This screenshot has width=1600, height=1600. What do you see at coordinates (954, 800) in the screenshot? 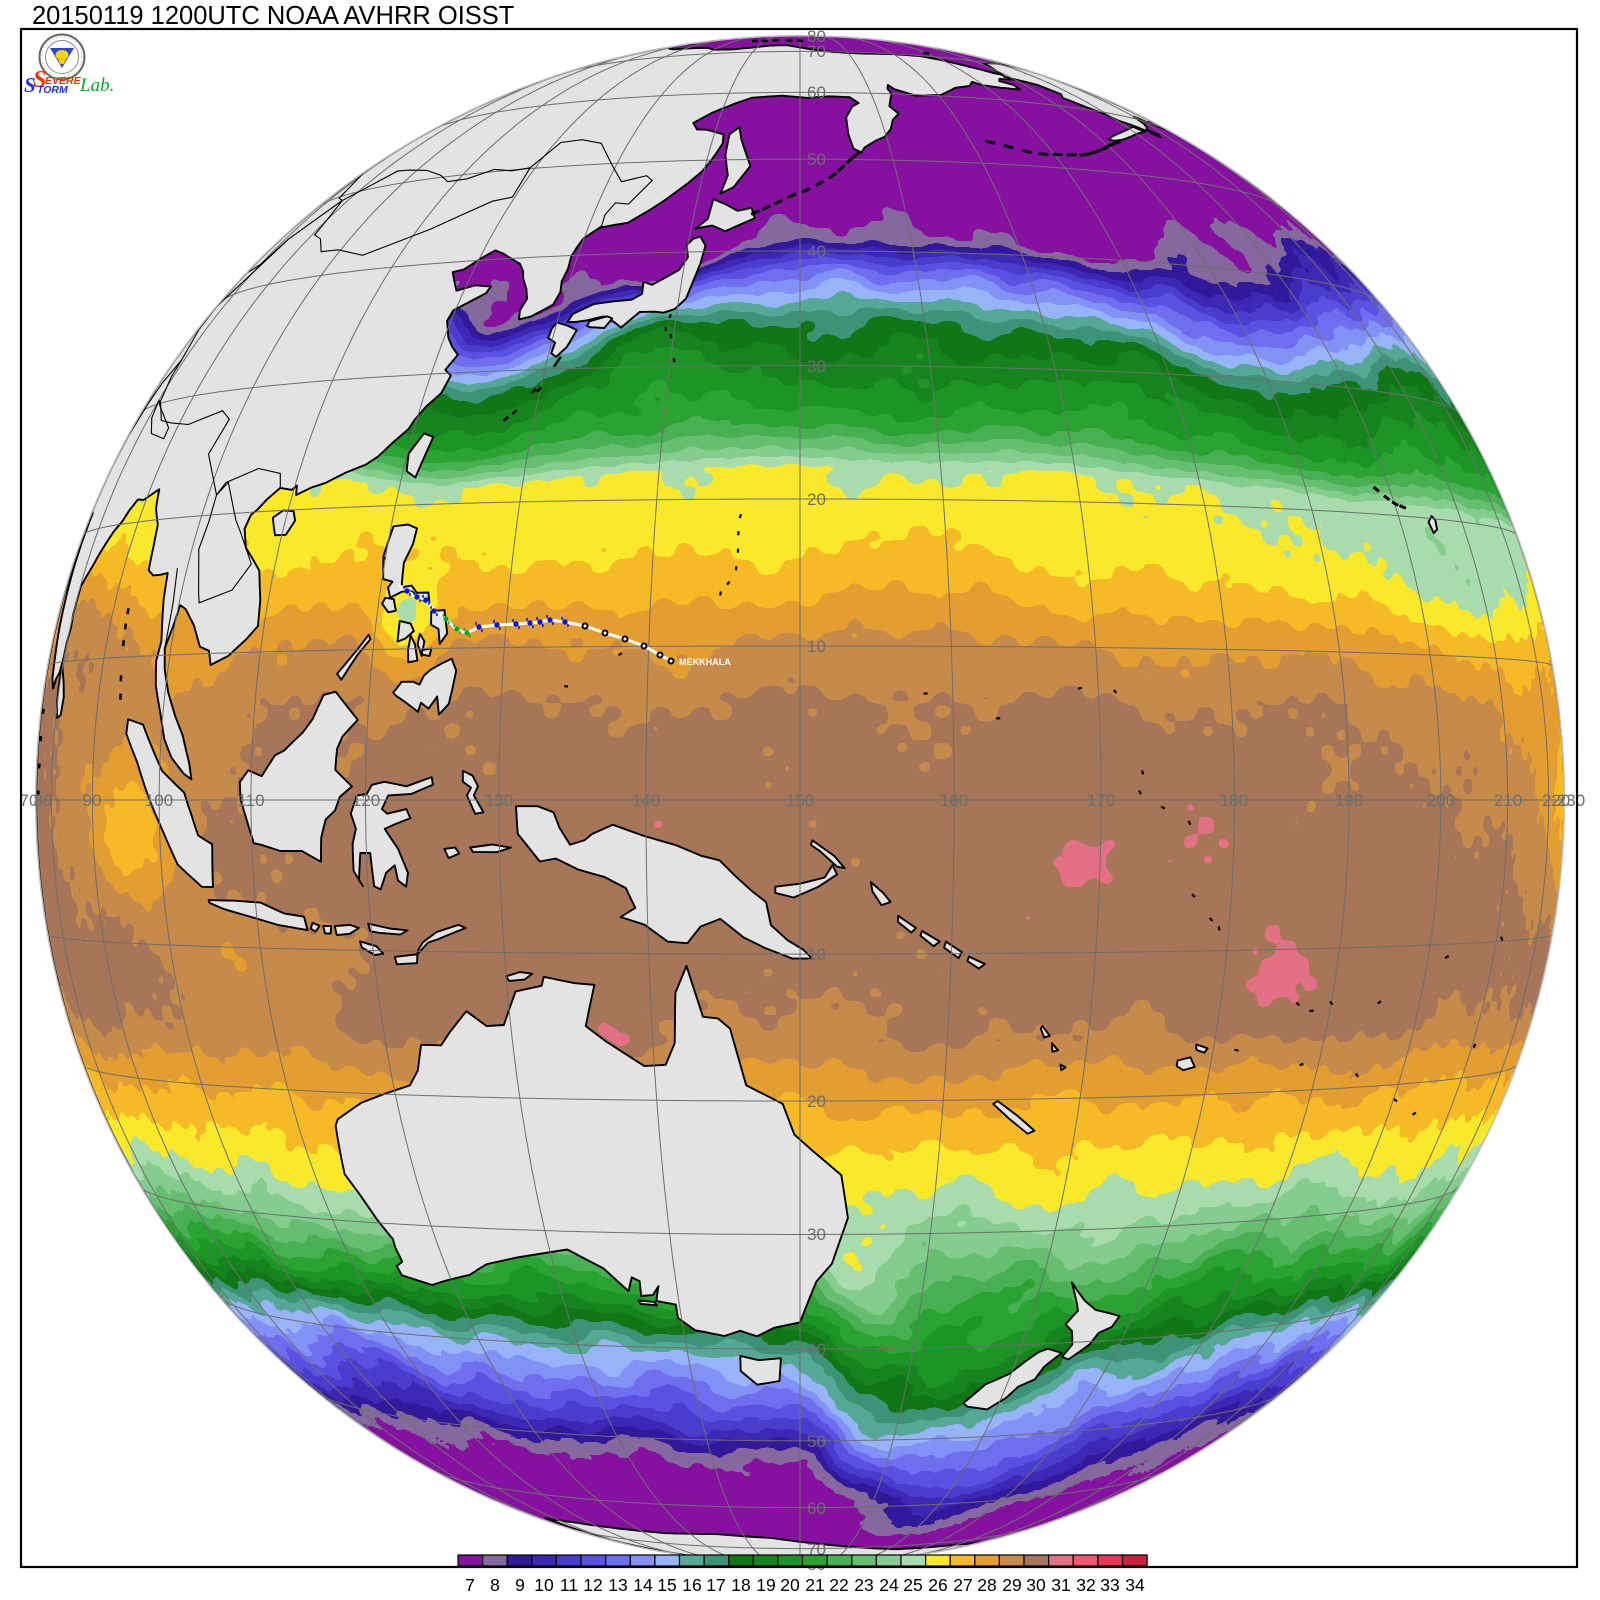
I see `svg-text: 160` at bounding box center [954, 800].